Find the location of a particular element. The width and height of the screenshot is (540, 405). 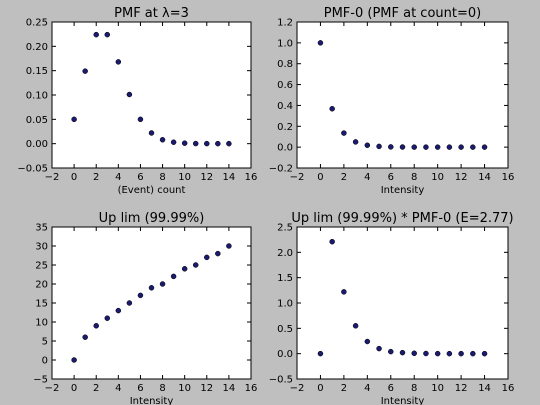

chart-title: Up lim (99.99%) is located at coordinates (152, 218).